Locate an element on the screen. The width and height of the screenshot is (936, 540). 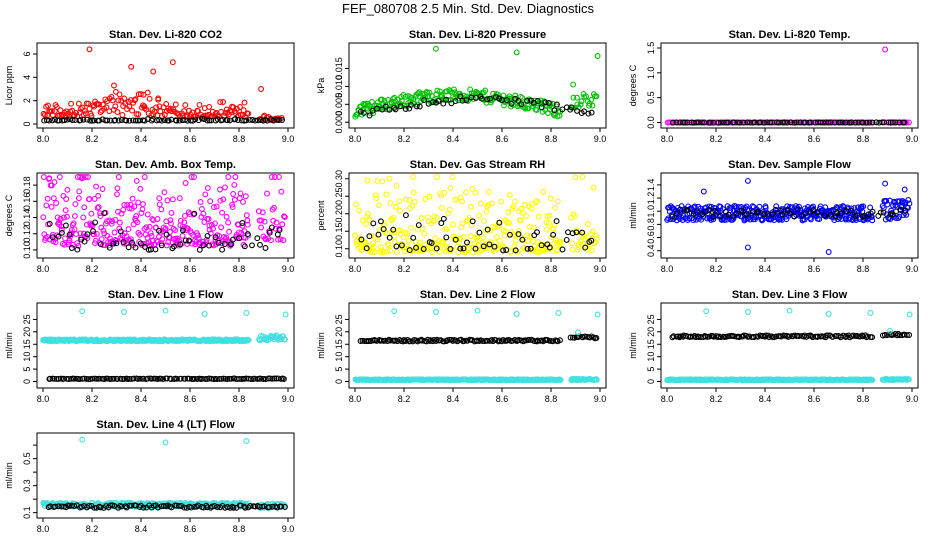
y-axis-label: degrees C is located at coordinates (9, 215).